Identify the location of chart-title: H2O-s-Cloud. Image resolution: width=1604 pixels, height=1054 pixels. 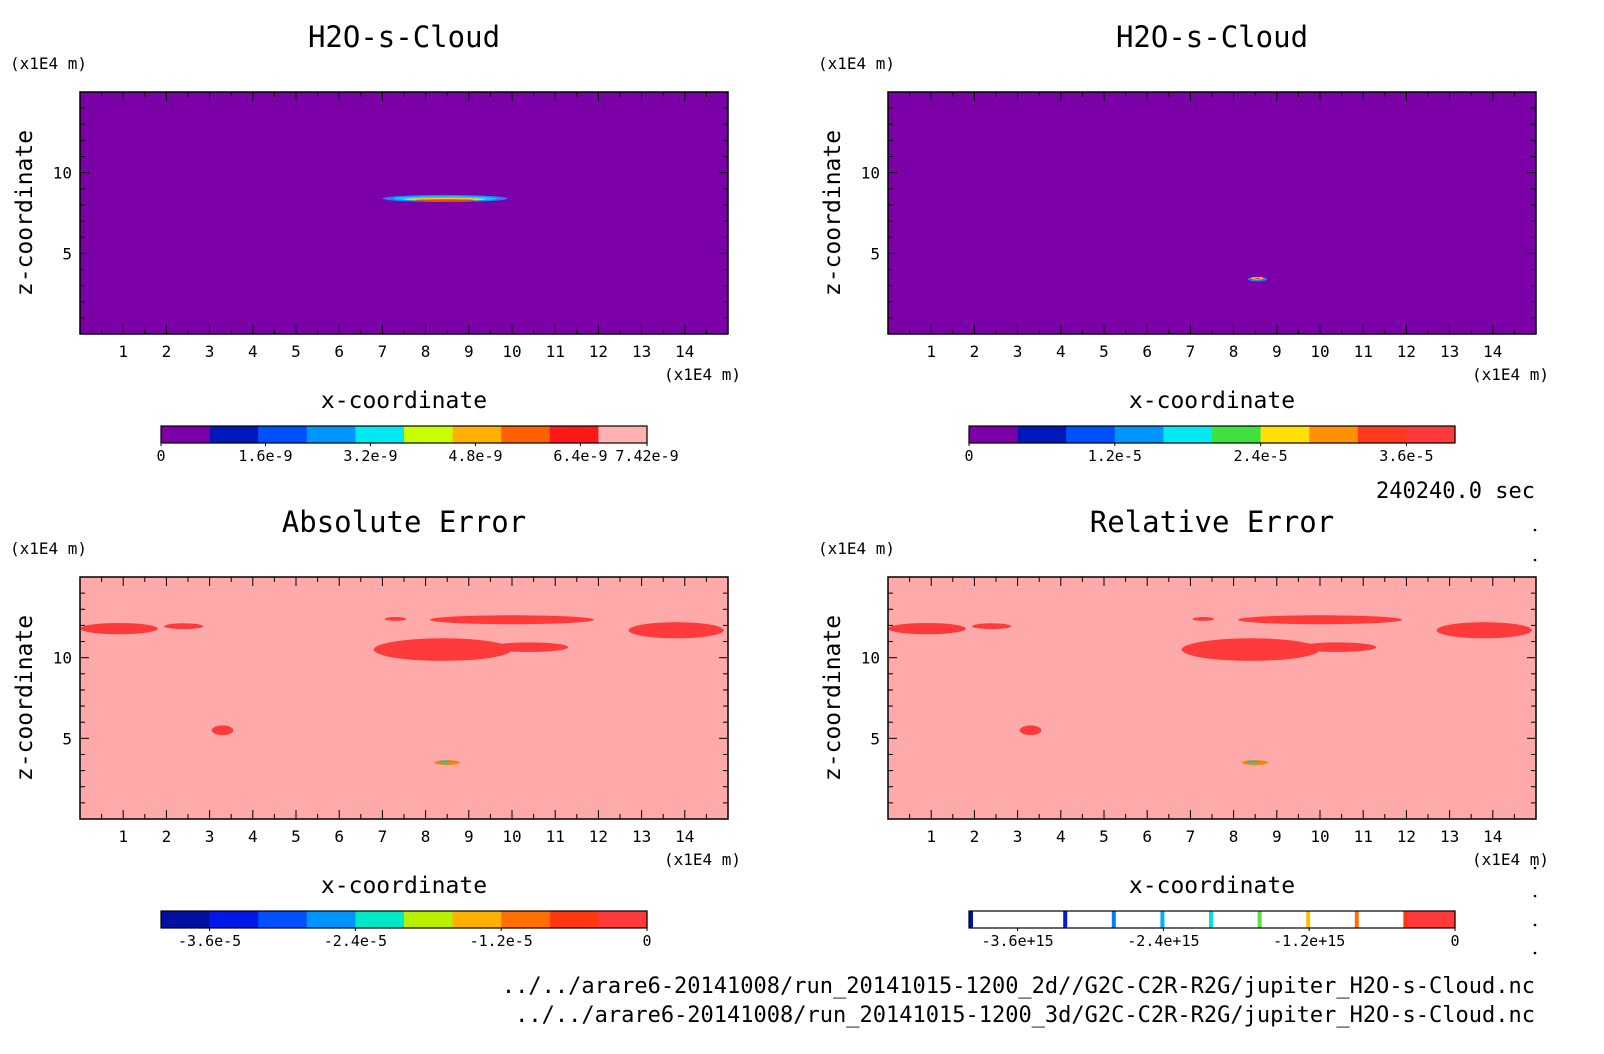
(1212, 37).